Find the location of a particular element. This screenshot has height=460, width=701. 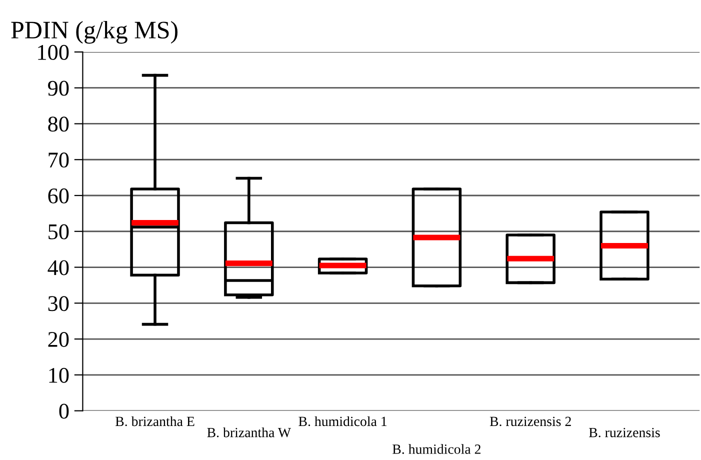

y-tick-label: 80 is located at coordinates (58, 124).